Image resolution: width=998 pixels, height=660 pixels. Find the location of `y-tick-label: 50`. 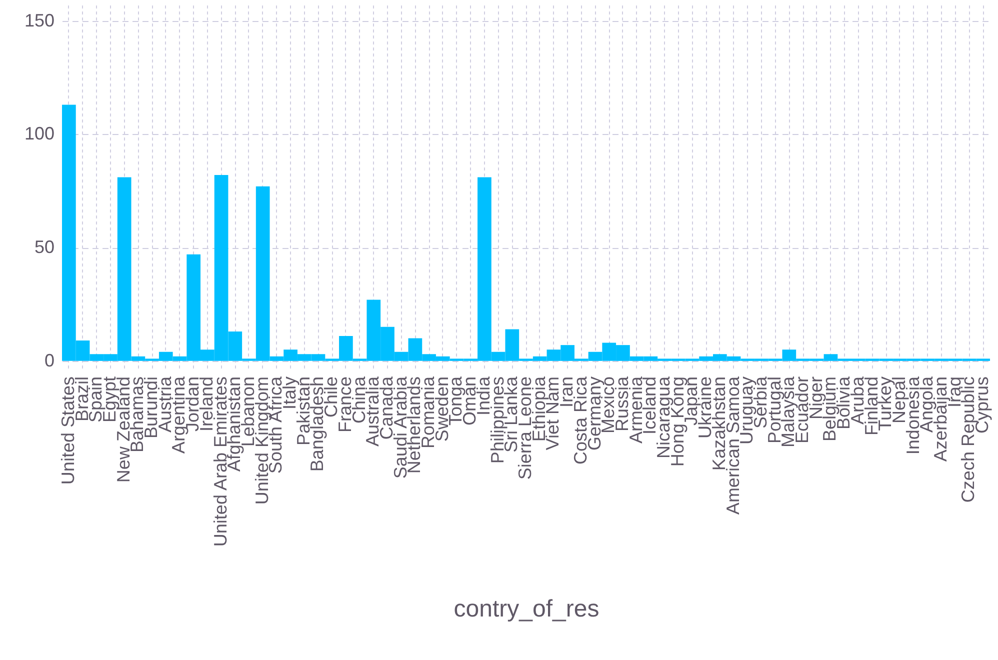

y-tick-label: 50 is located at coordinates (44, 247).